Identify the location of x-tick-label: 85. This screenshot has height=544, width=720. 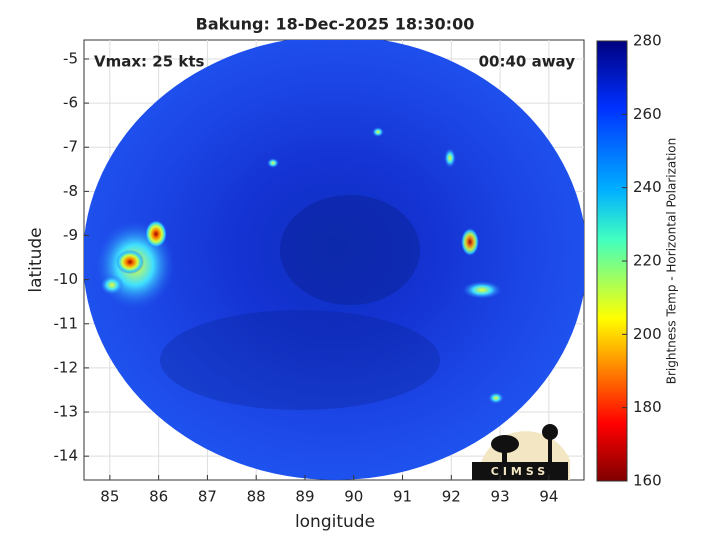
(109, 497).